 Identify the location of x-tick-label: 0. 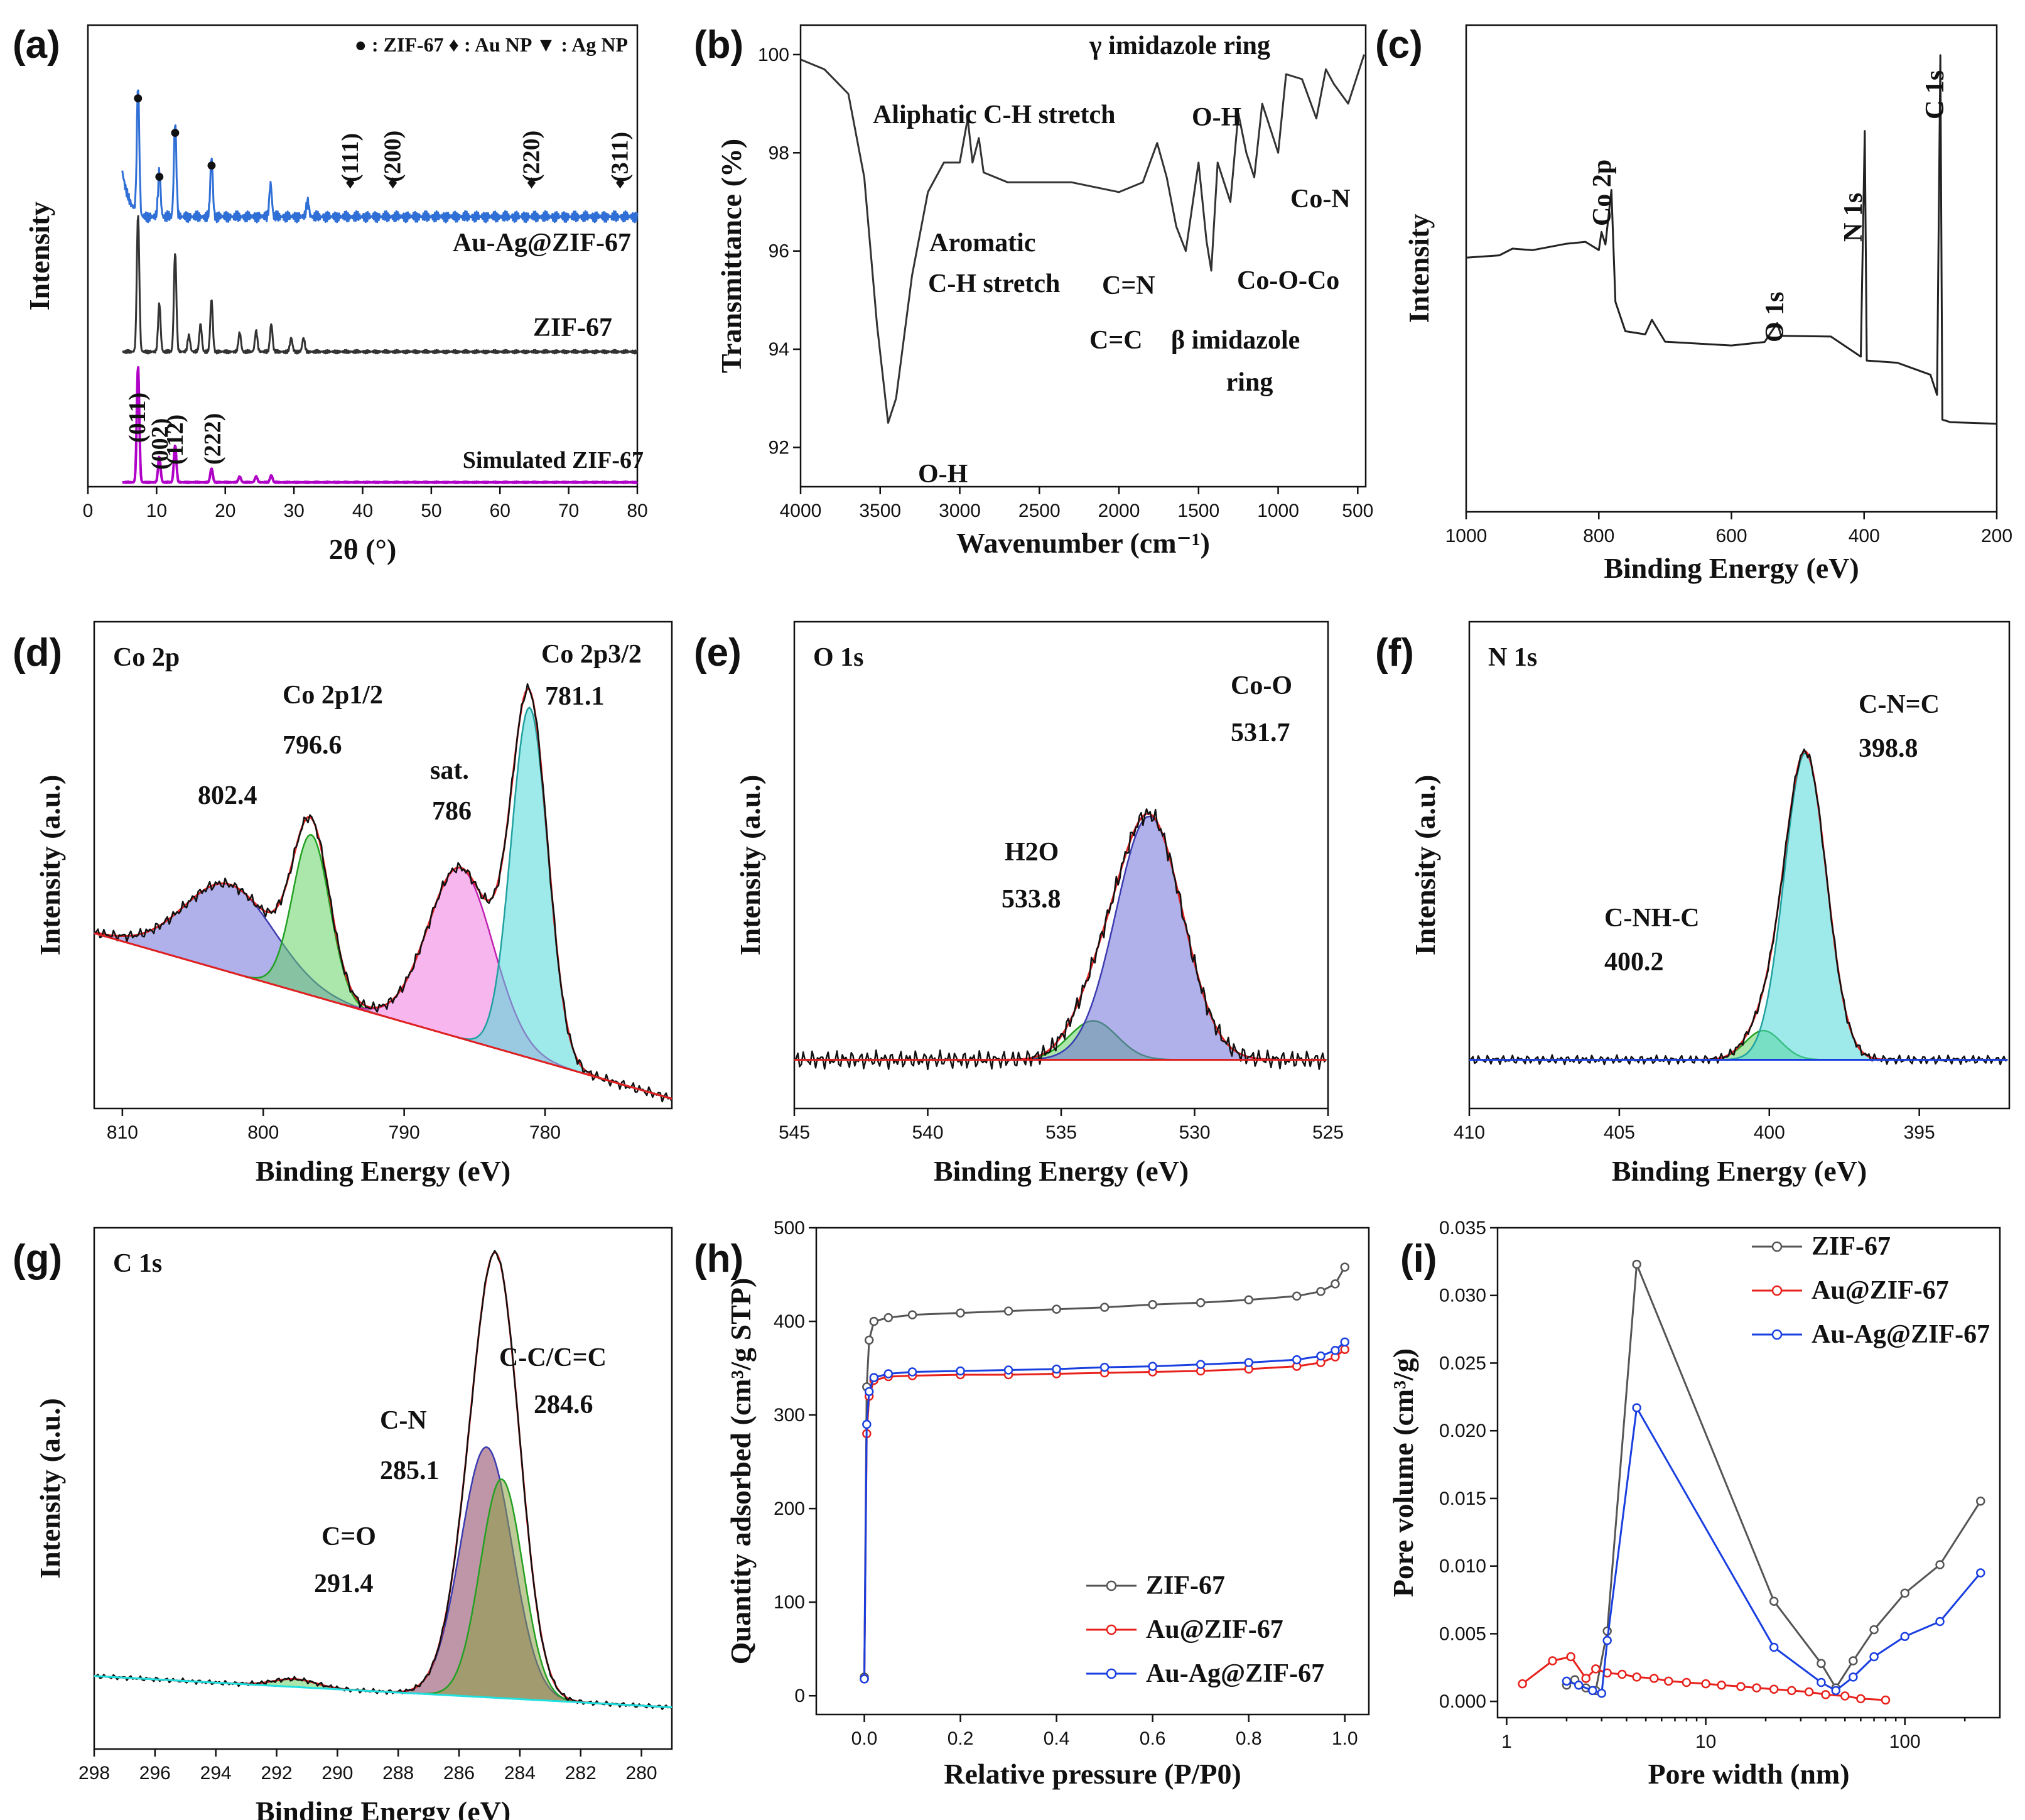
(88, 511).